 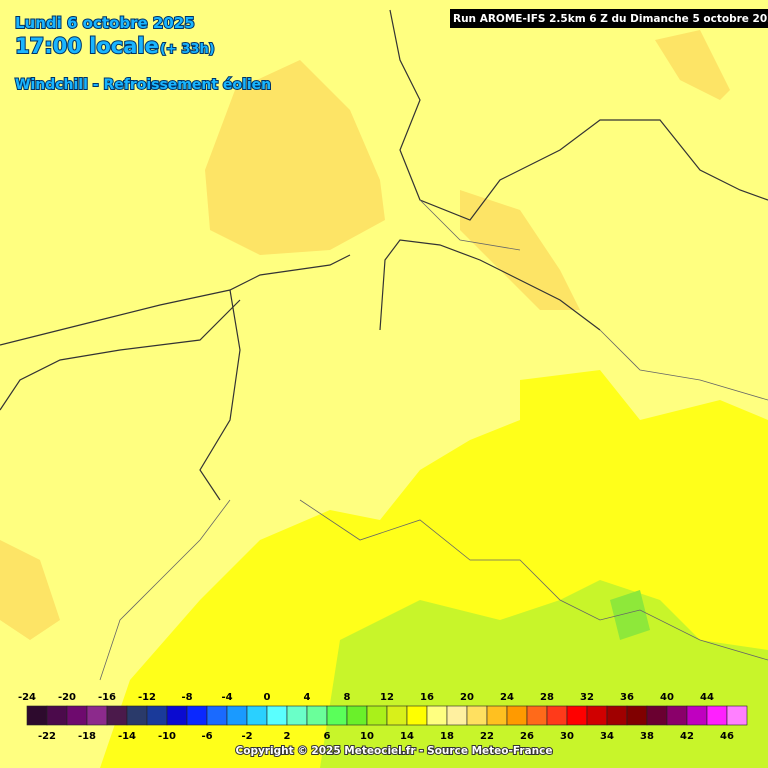 What do you see at coordinates (67, 697) in the screenshot?
I see `legend-label: -20` at bounding box center [67, 697].